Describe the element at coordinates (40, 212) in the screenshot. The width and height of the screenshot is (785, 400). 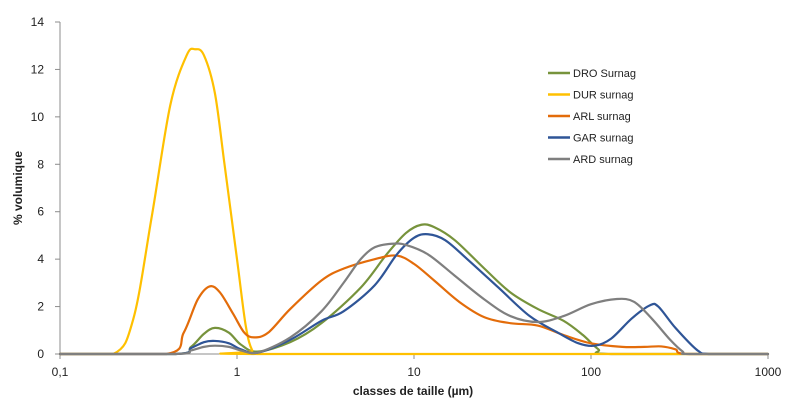
I see `y-tick-label: 6` at that location.